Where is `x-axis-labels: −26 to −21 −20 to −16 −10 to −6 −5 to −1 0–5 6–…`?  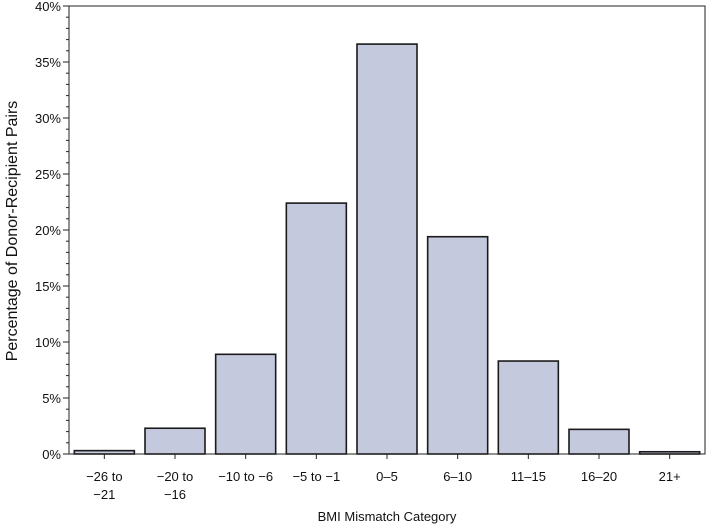 x-axis-labels: −26 to −21 −20 to −16 −10 to −6 −5 to −1 0–5 6–… is located at coordinates (383, 478).